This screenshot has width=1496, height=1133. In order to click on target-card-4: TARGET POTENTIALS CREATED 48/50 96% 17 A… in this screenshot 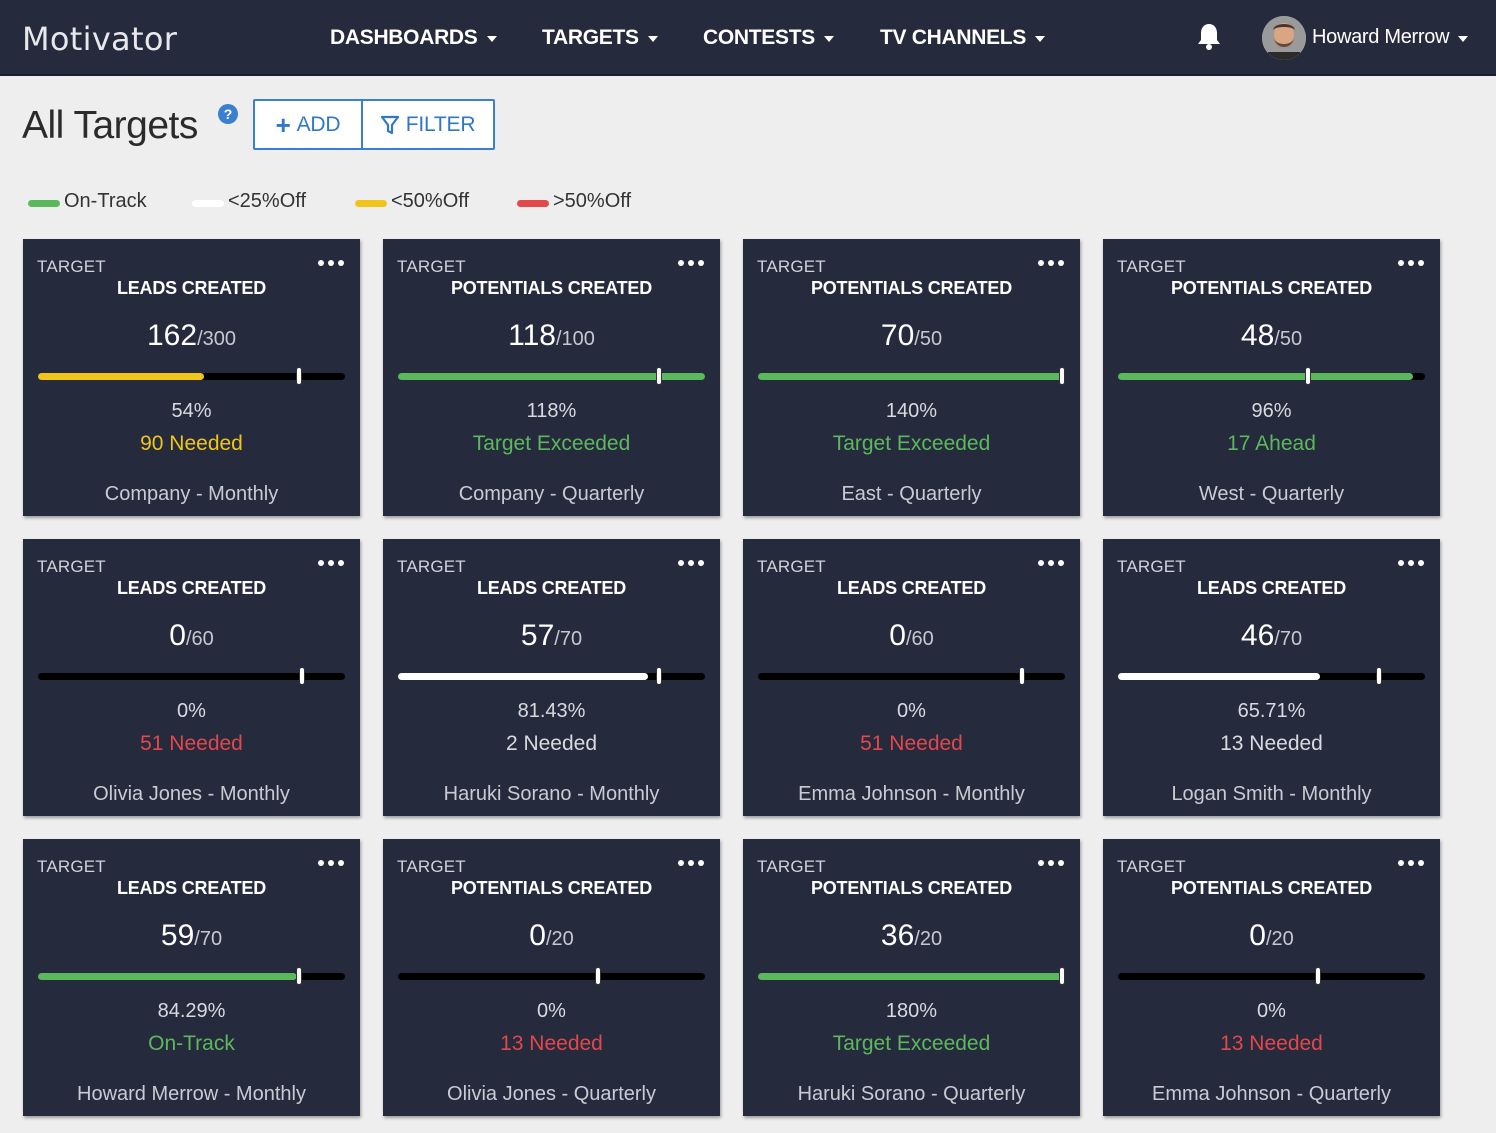, I will do `click(1271, 377)`.